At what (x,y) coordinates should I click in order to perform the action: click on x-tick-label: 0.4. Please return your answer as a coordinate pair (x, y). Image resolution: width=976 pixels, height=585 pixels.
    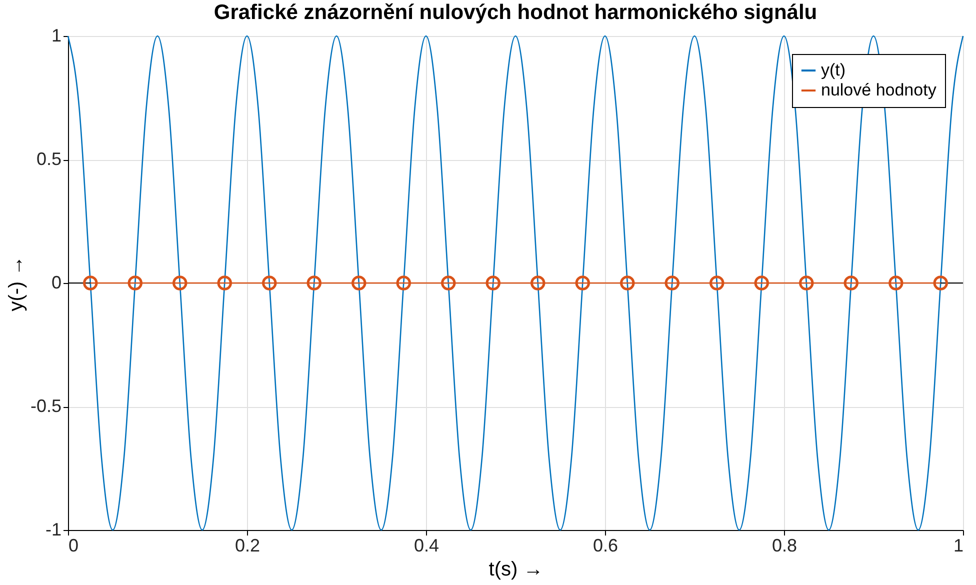
    Looking at the image, I should click on (427, 546).